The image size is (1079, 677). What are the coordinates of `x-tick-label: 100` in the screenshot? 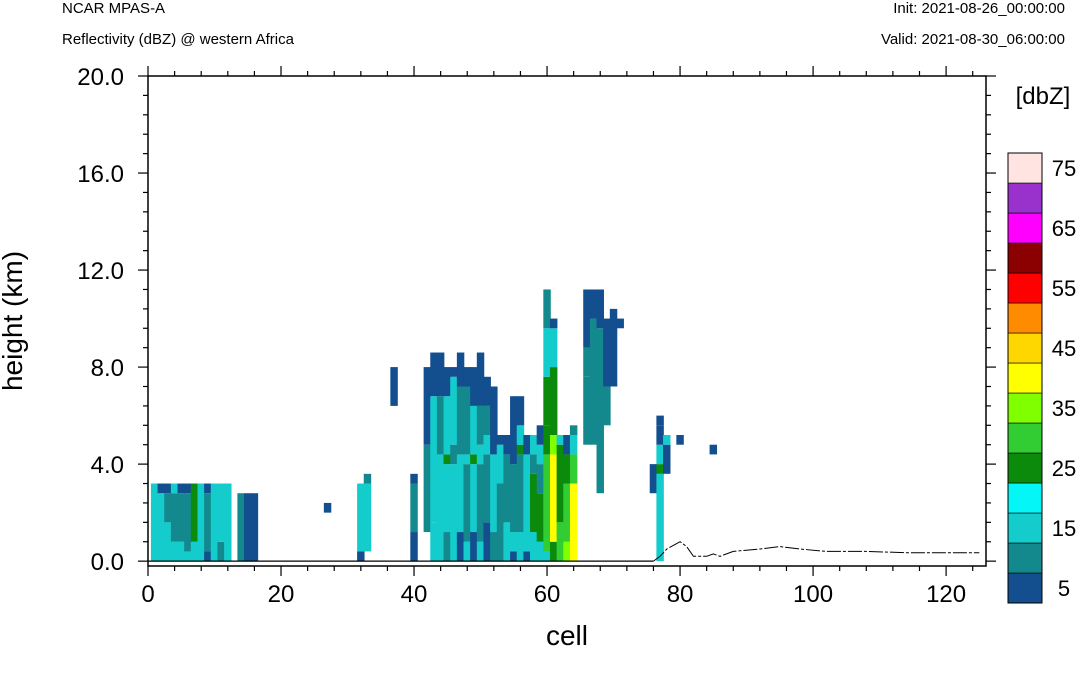 It's located at (813, 594).